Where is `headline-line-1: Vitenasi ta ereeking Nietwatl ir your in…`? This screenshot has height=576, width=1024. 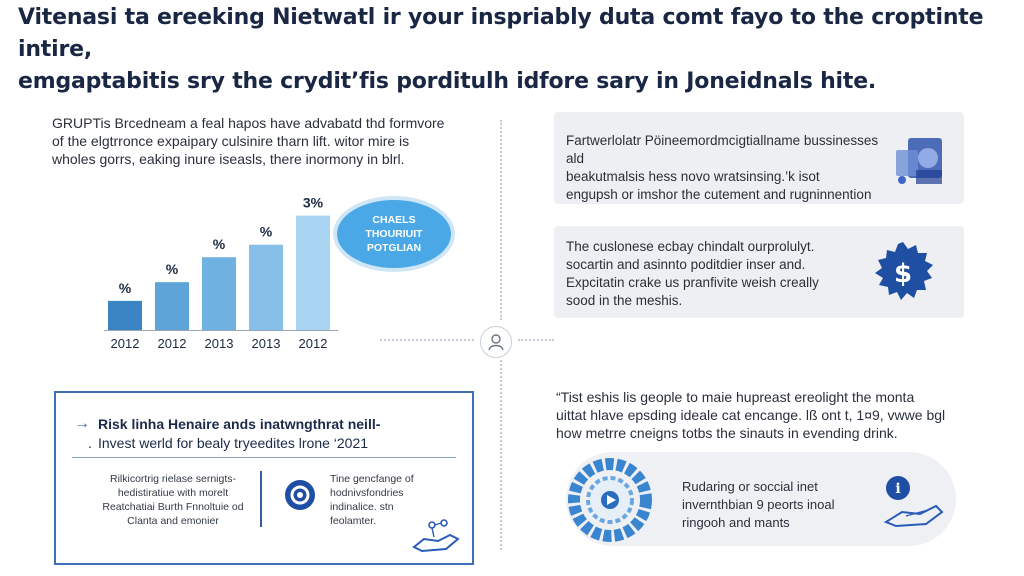
headline-line-1: Vitenasi ta ereeking Nietwatl ir your in… is located at coordinates (501, 33).